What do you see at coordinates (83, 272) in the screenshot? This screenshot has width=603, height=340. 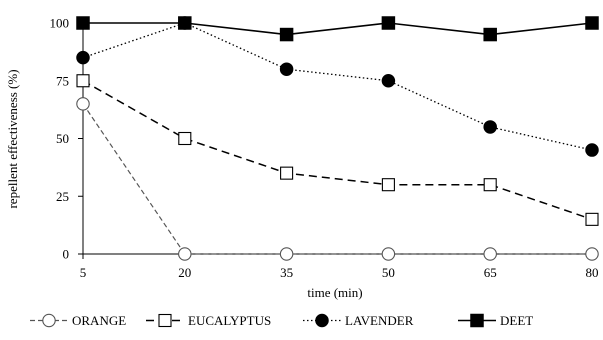 I see `x-tick-label: 5` at bounding box center [83, 272].